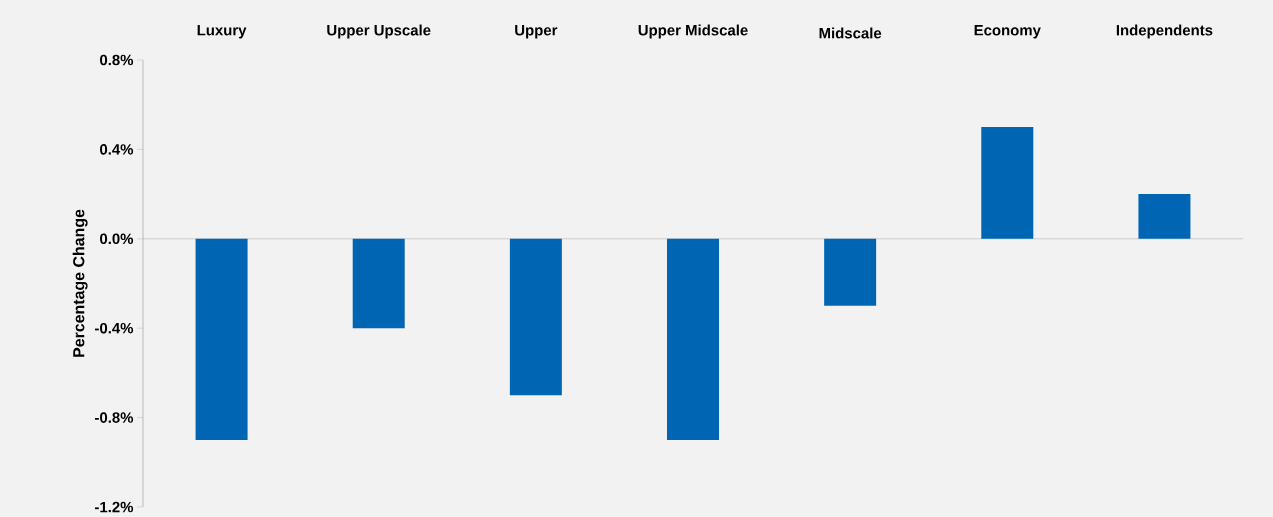 This screenshot has width=1273, height=517. I want to click on y-tick-label: 0.4%, so click(117, 149).